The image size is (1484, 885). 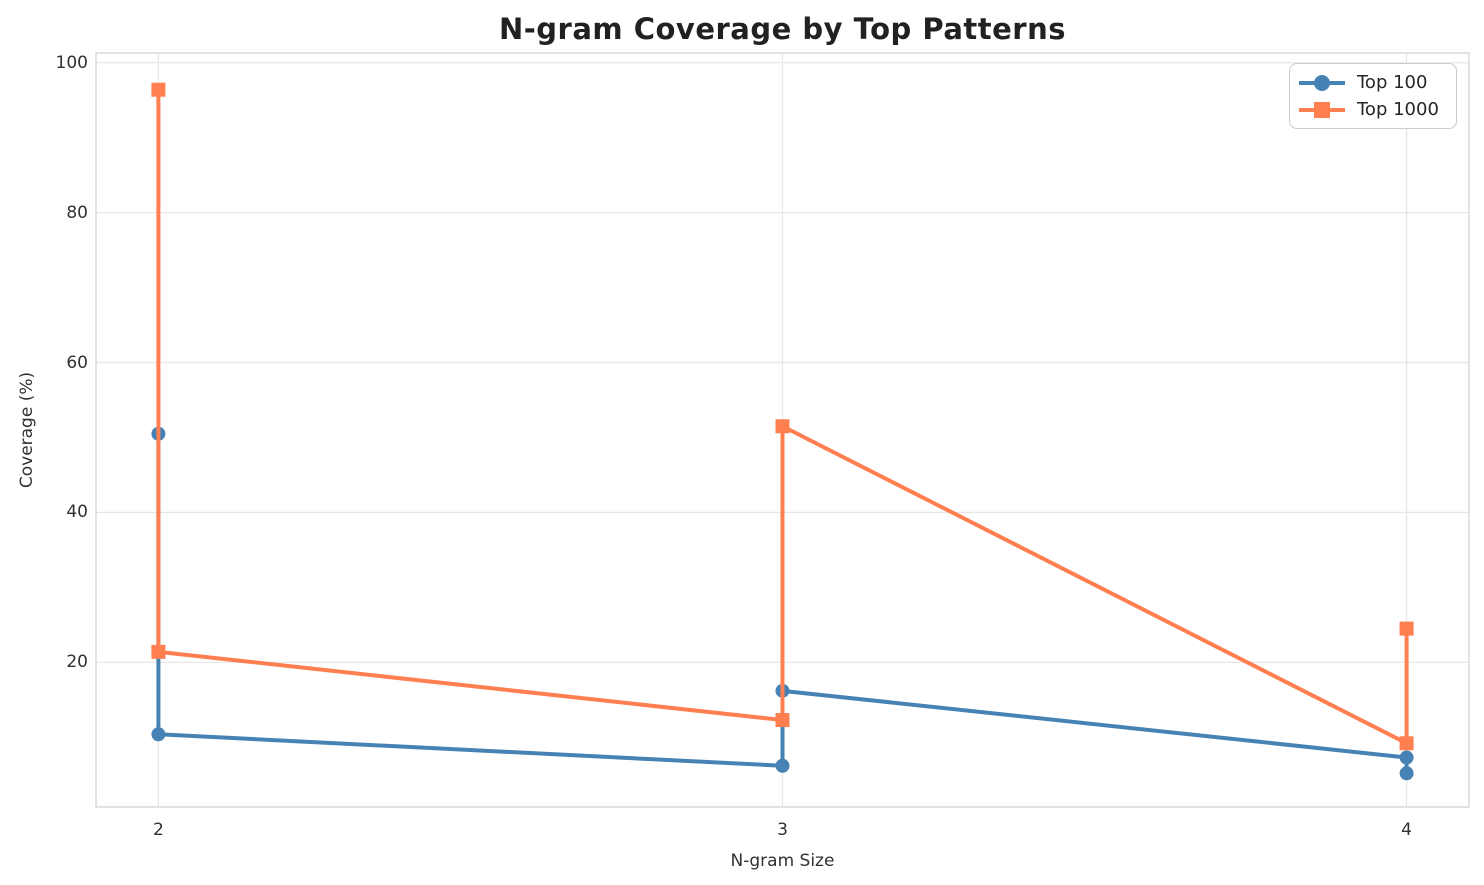 I want to click on legend-item-top-1000: Top 1000, so click(x=1373, y=109).